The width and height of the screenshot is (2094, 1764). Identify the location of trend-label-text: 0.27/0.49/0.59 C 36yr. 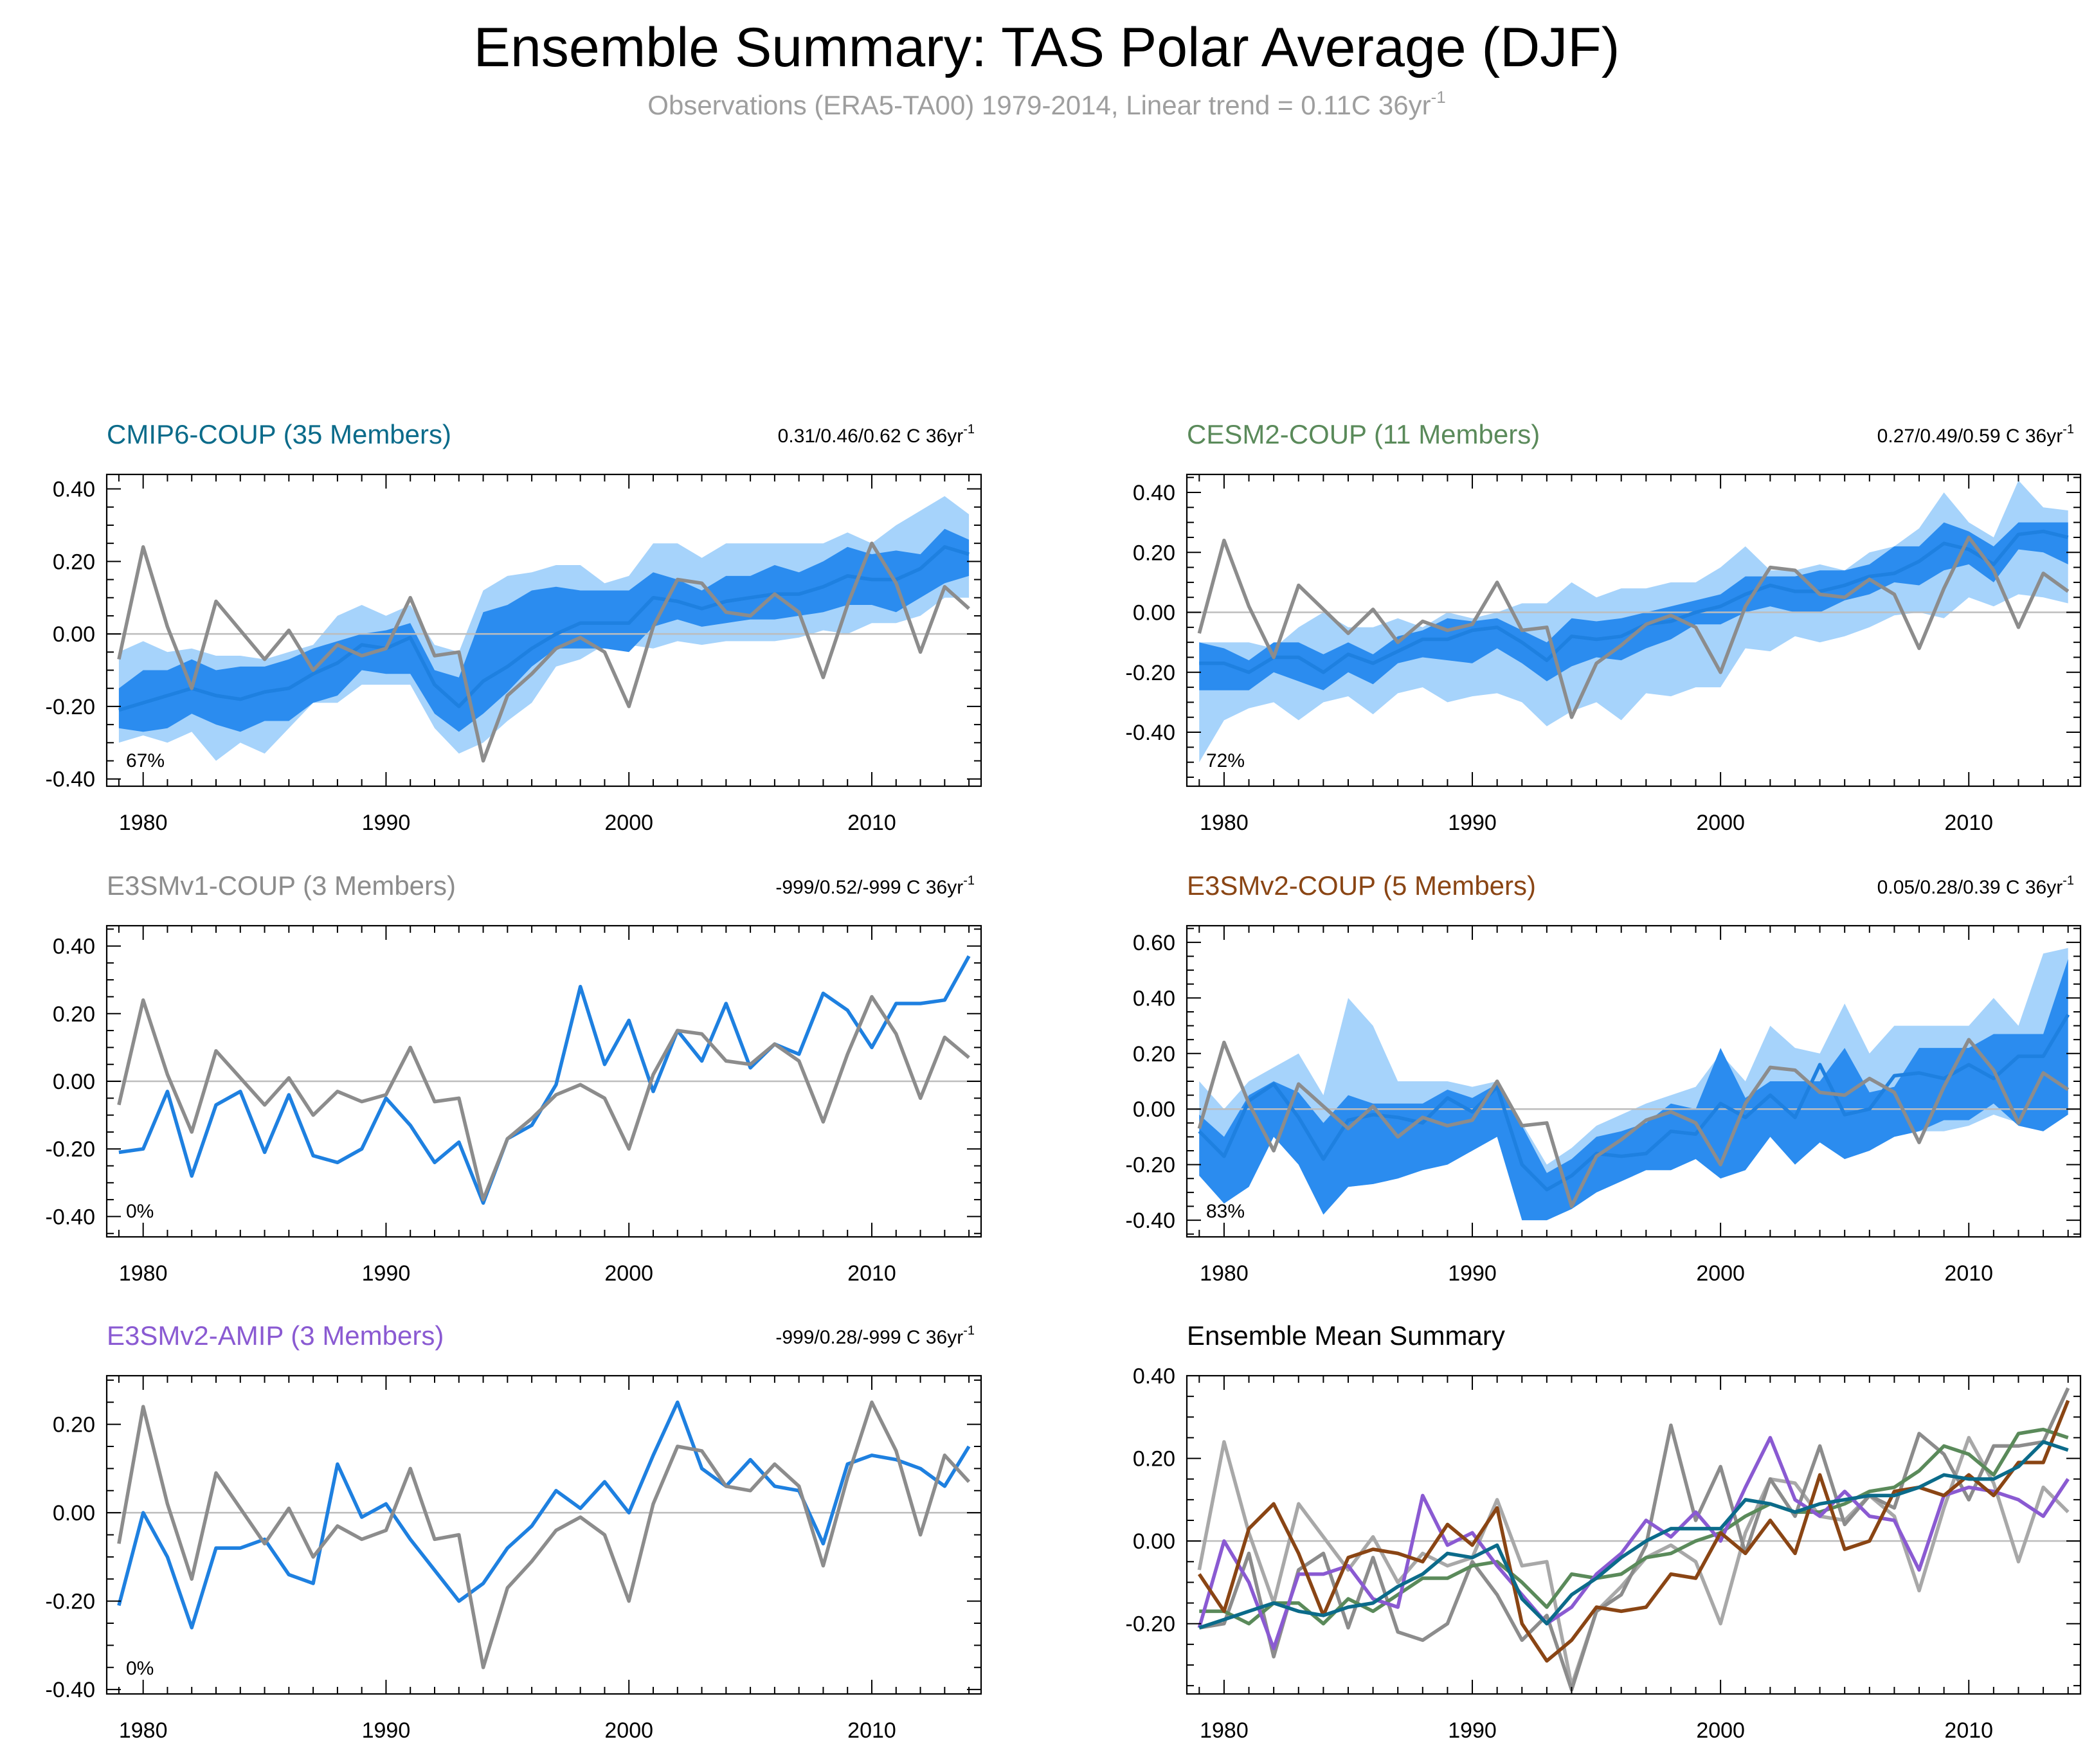
(1970, 437).